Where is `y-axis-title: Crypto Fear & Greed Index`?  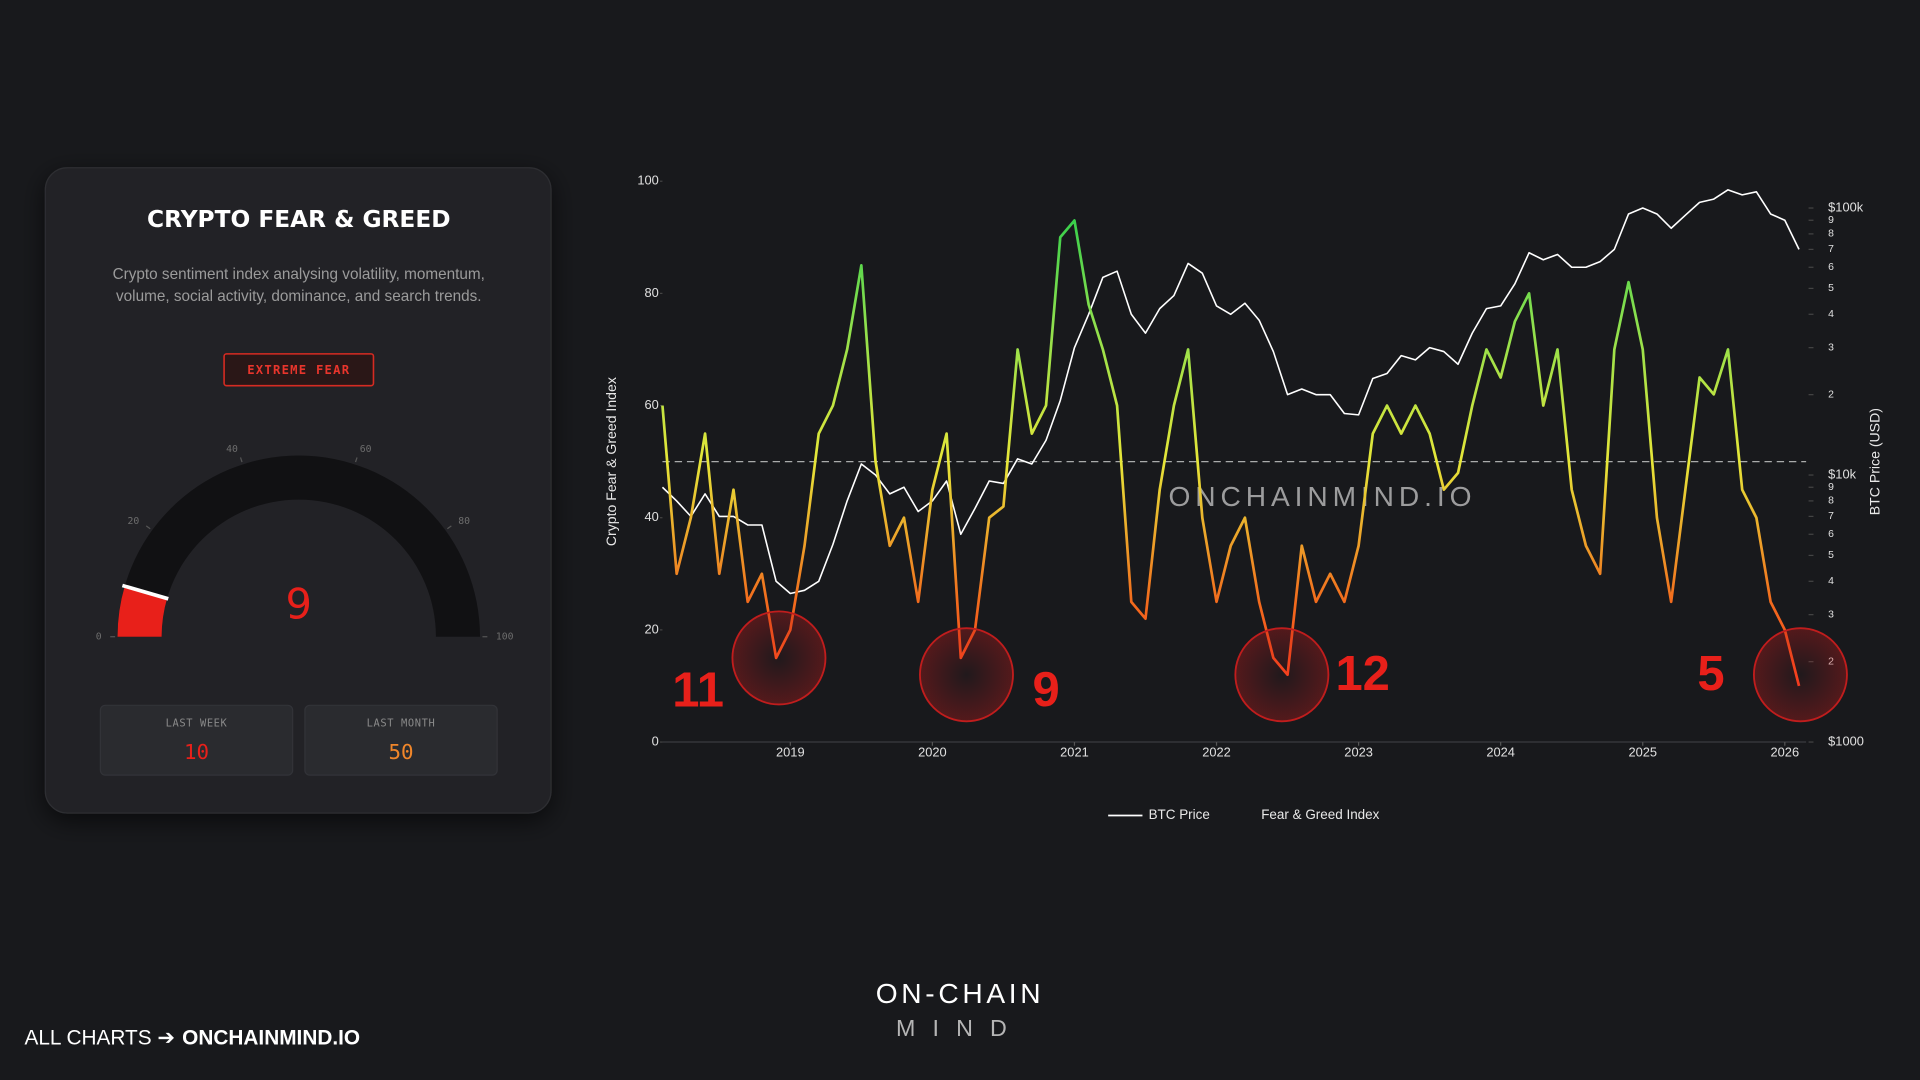
y-axis-title: Crypto Fear & Greed Index is located at coordinates (611, 461).